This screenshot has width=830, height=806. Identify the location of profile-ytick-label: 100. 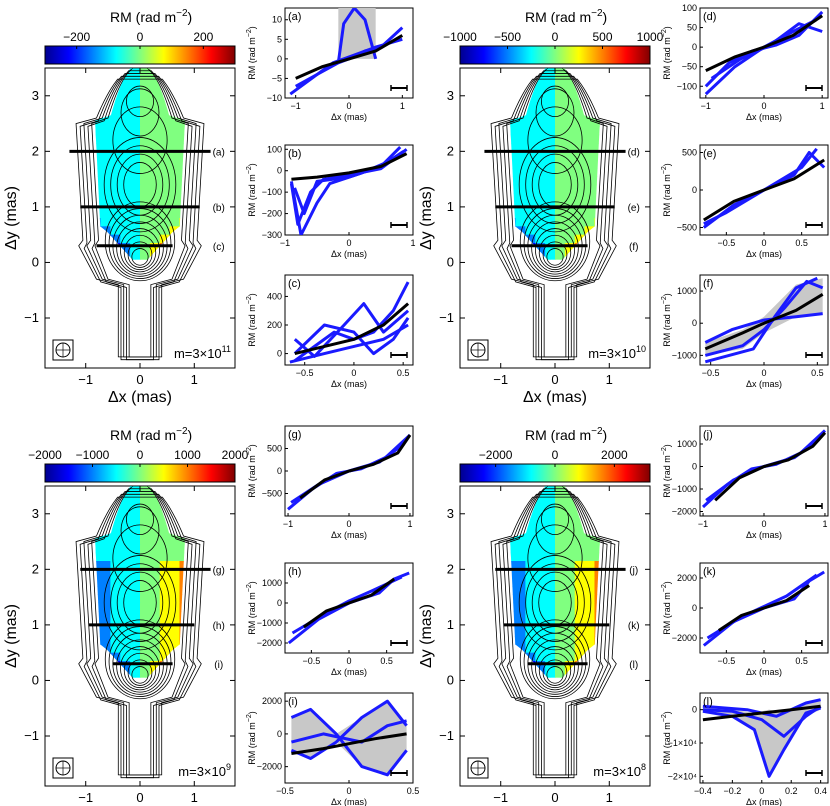
(689, 8).